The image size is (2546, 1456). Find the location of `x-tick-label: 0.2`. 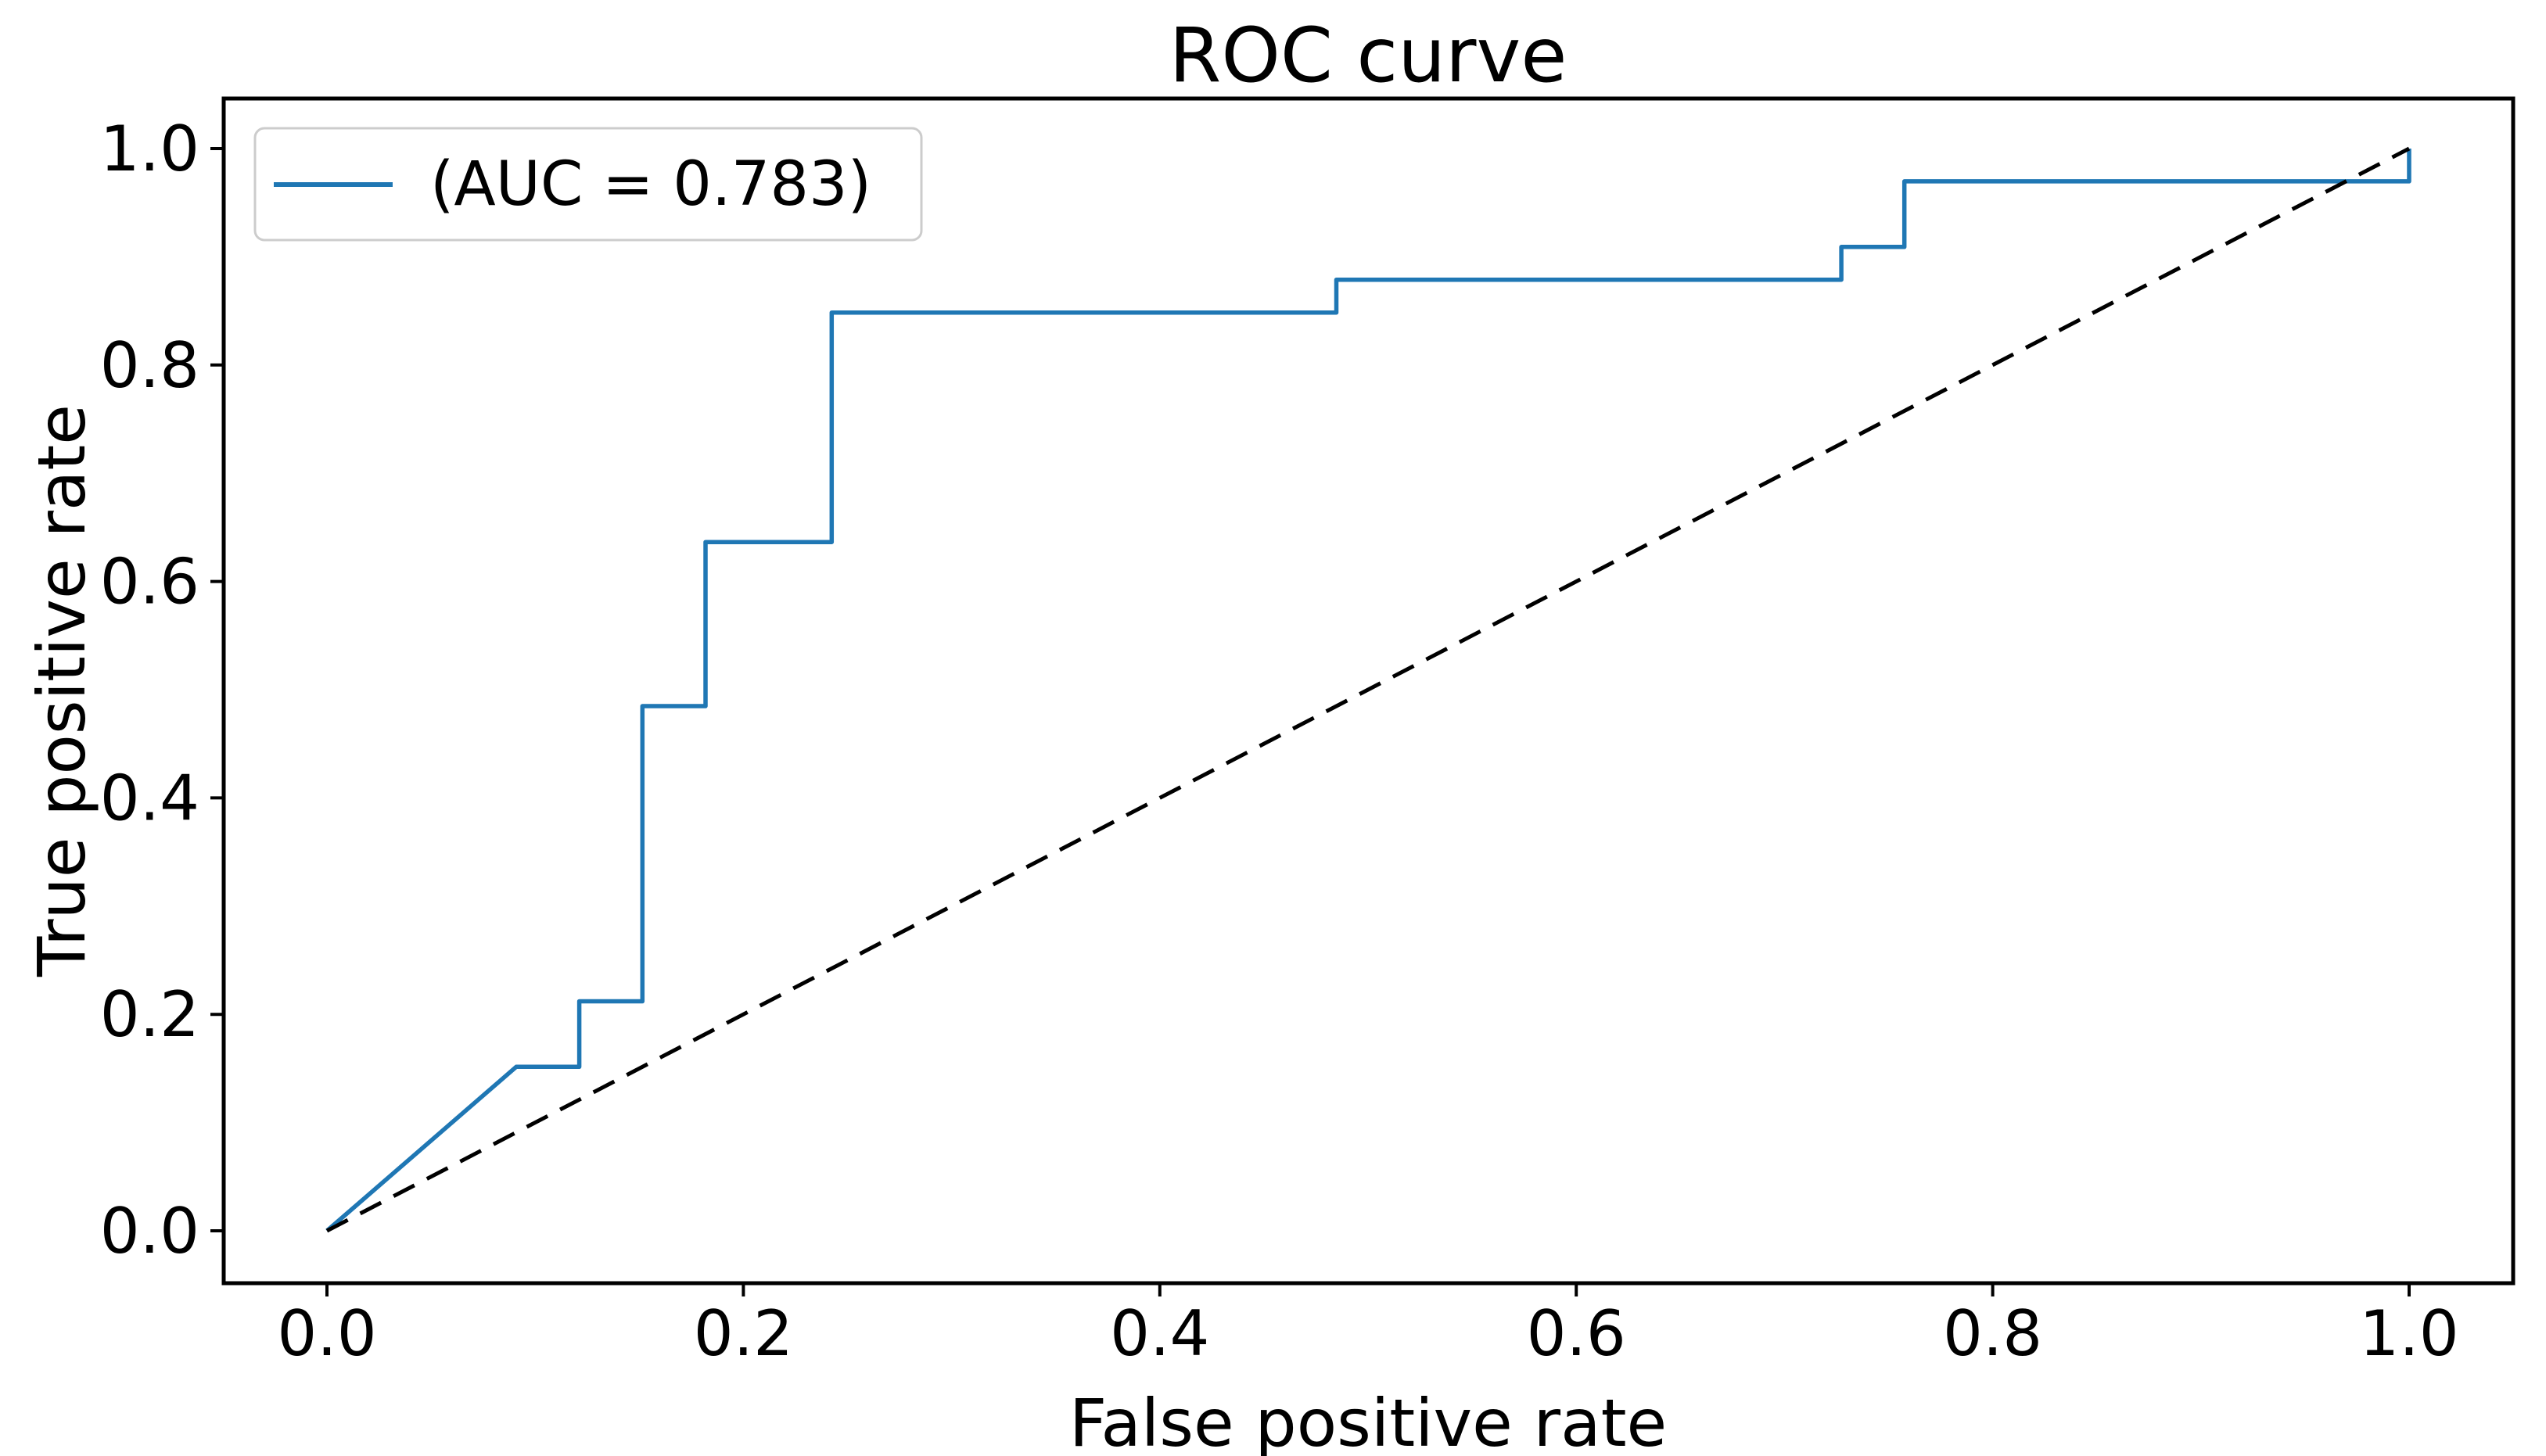

x-tick-label: 0.2 is located at coordinates (744, 1333).